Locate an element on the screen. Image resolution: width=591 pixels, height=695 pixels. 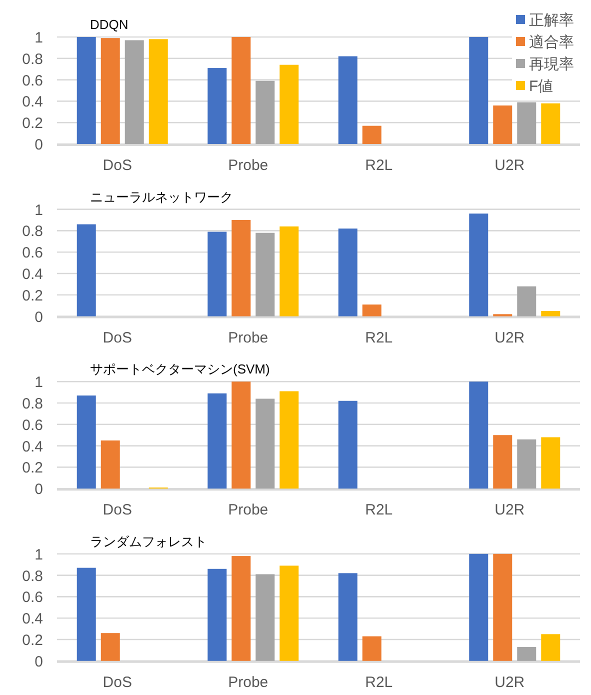
legend-label: F値 is located at coordinates (541, 86).